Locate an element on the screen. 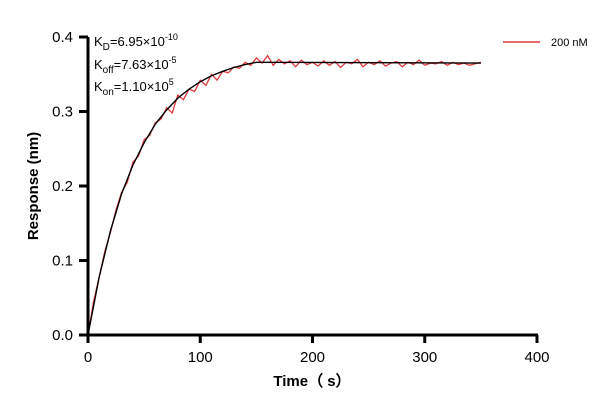  y-tick-label: 0.4 is located at coordinates (62, 37).